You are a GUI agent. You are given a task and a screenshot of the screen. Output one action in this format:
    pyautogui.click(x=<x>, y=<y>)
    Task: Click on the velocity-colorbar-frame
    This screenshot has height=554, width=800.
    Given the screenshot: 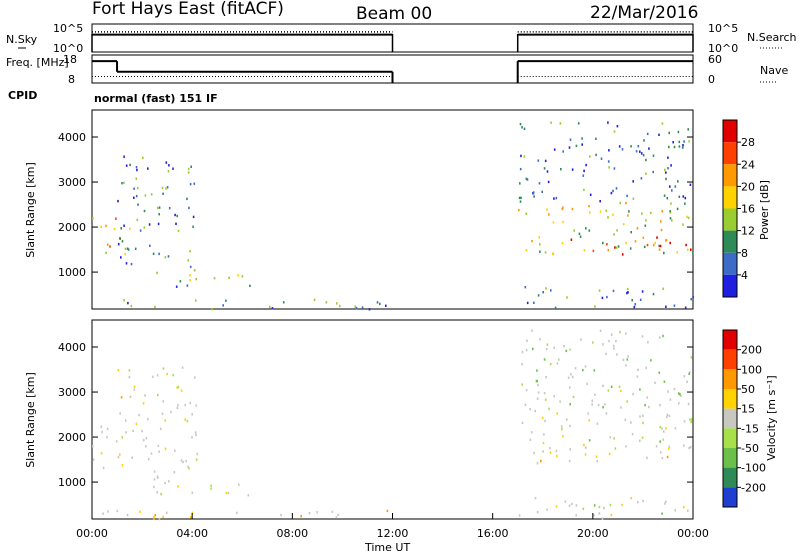 What is the action you would take?
    pyautogui.click(x=730, y=418)
    